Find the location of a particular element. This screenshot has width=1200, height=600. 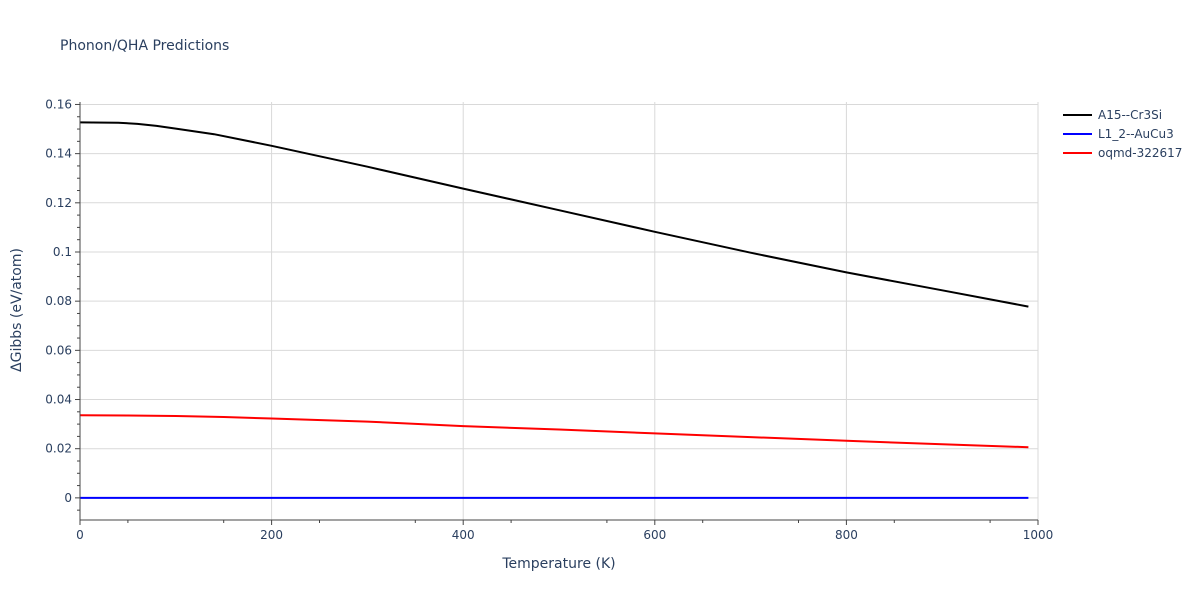

x-tick-label: 0 is located at coordinates (80, 535).